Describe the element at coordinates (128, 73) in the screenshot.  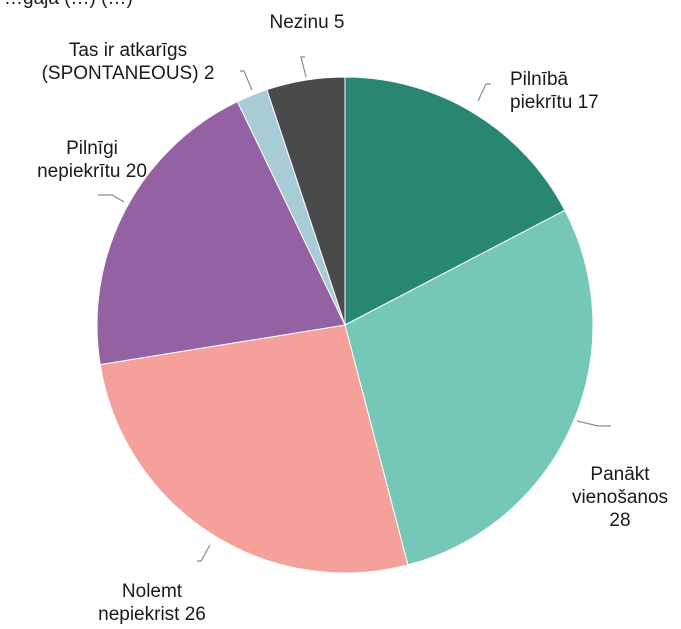
I see `slice-label-line: (SPONTANEOUS) 2` at that location.